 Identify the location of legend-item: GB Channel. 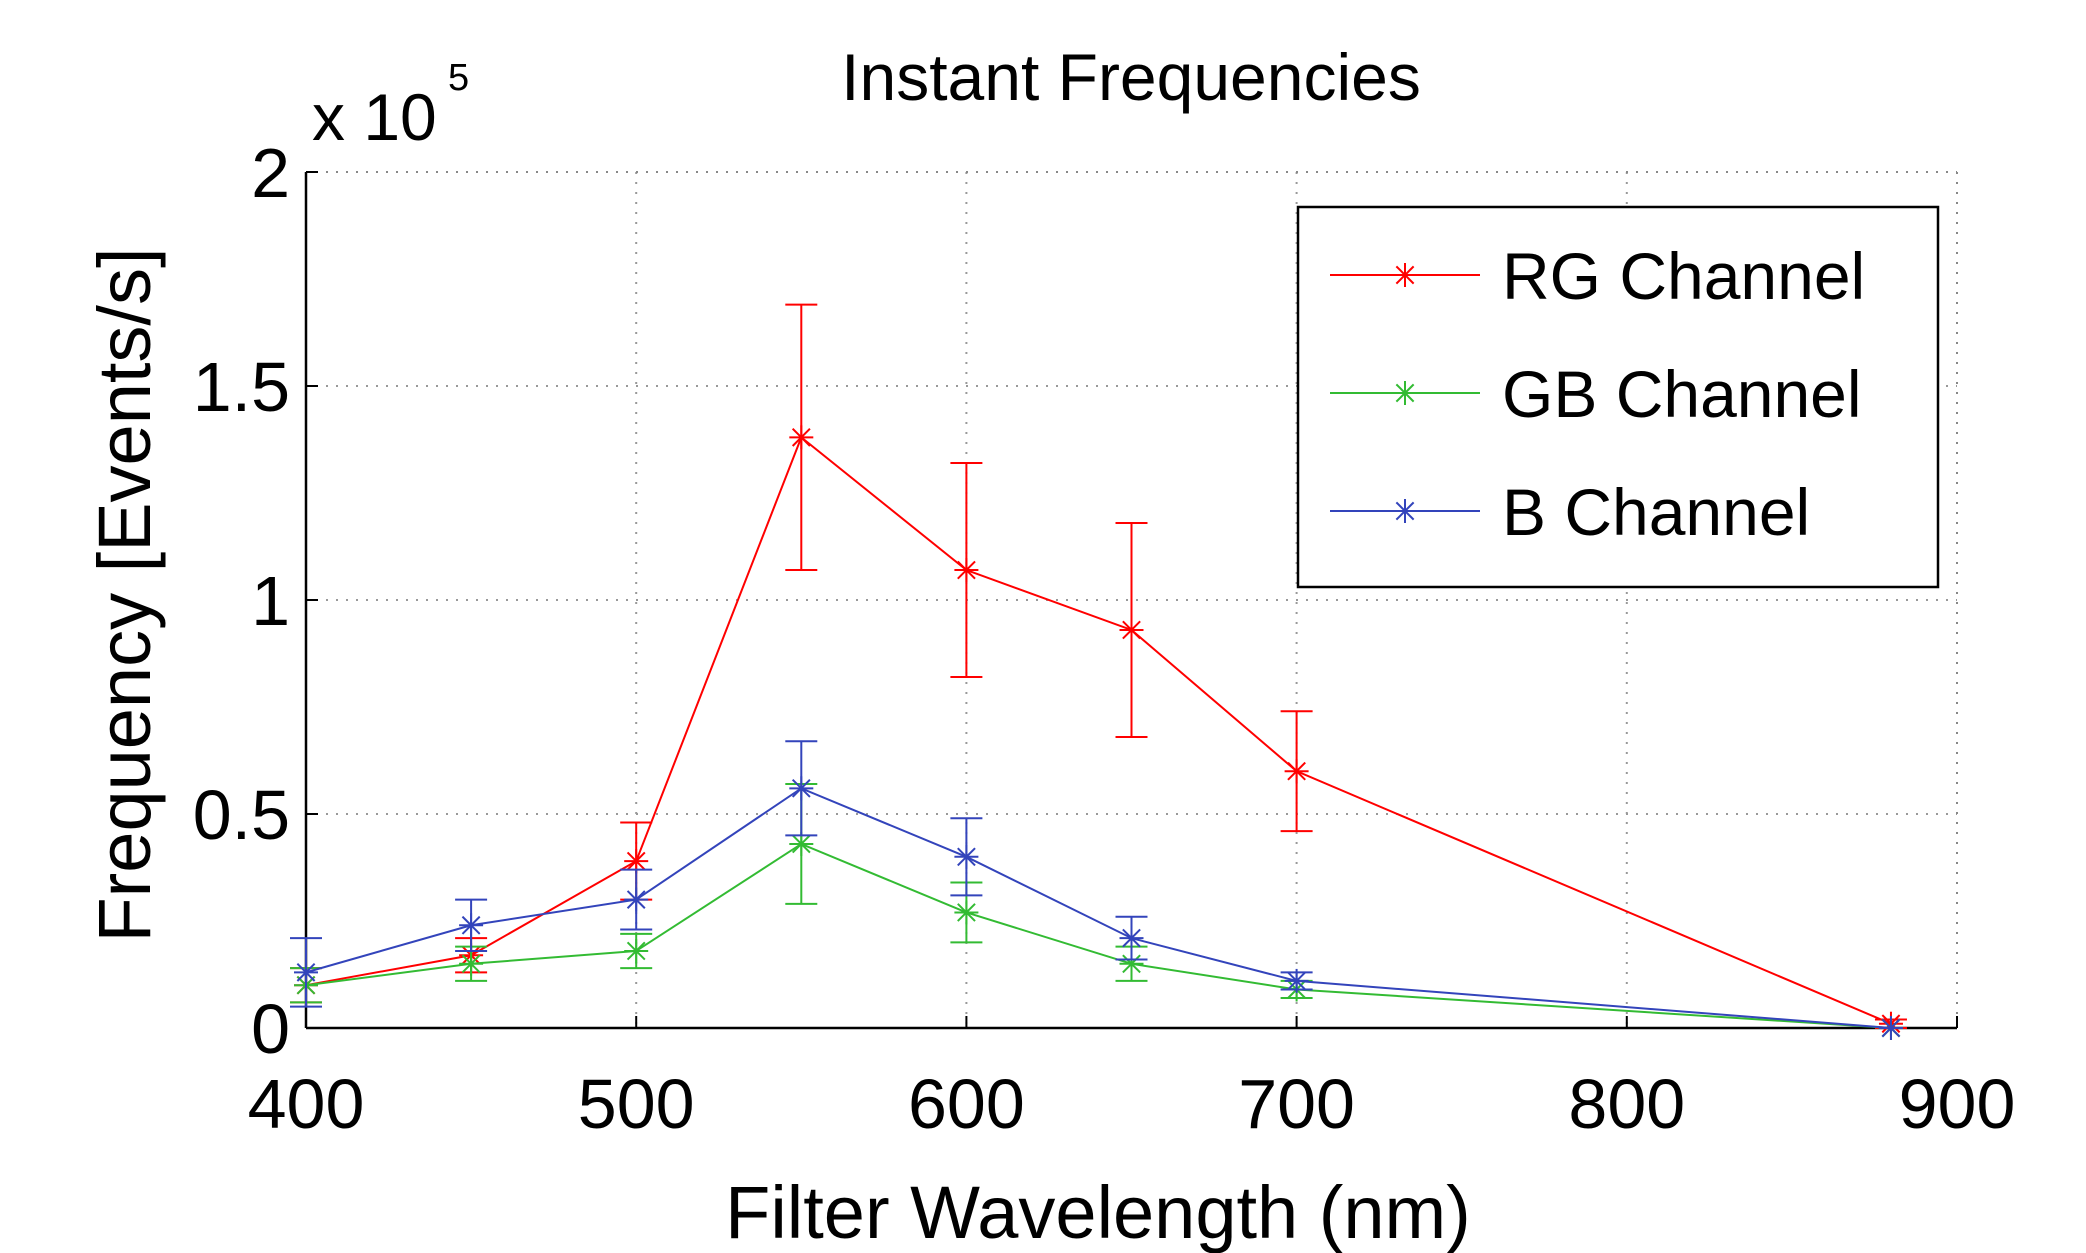
(1596, 394).